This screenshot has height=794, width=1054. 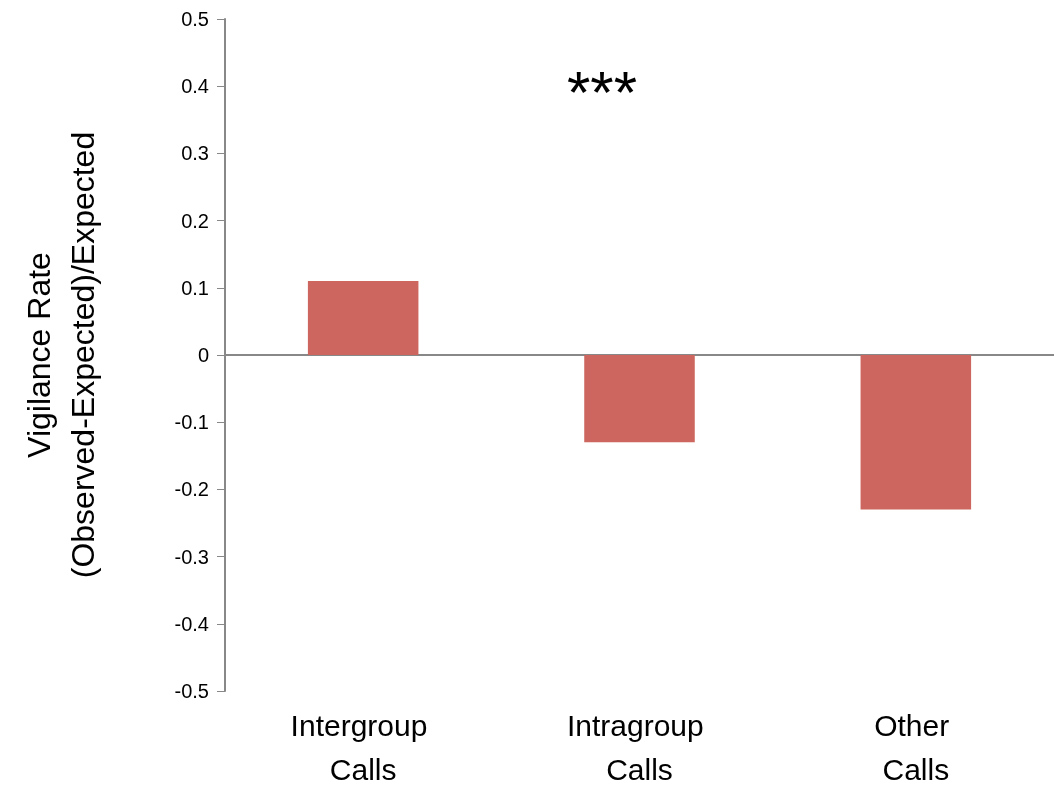 What do you see at coordinates (195, 220) in the screenshot?
I see `y-tick-label: 0.2` at bounding box center [195, 220].